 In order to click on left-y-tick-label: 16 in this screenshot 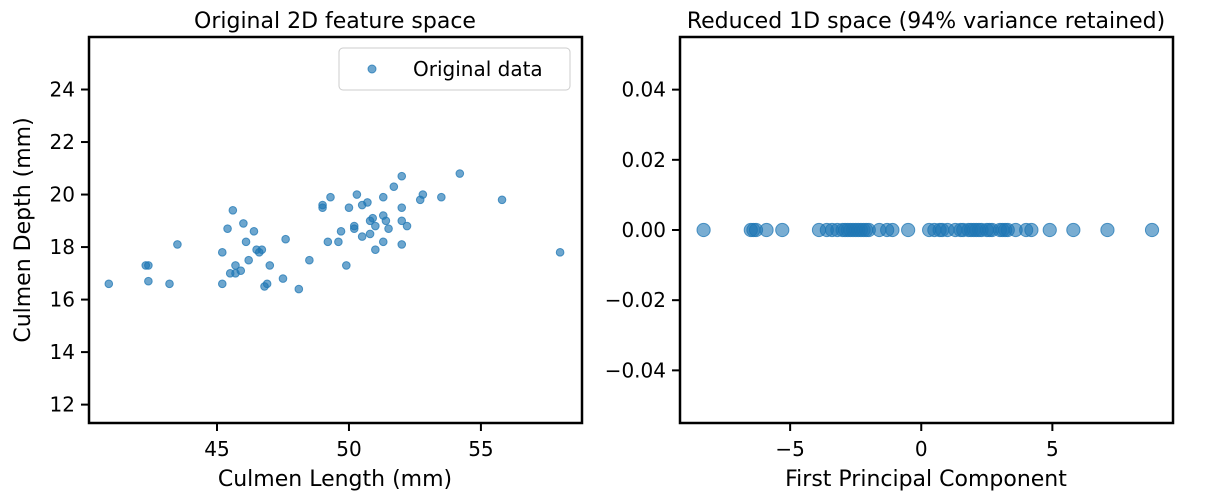, I will do `click(62, 300)`.